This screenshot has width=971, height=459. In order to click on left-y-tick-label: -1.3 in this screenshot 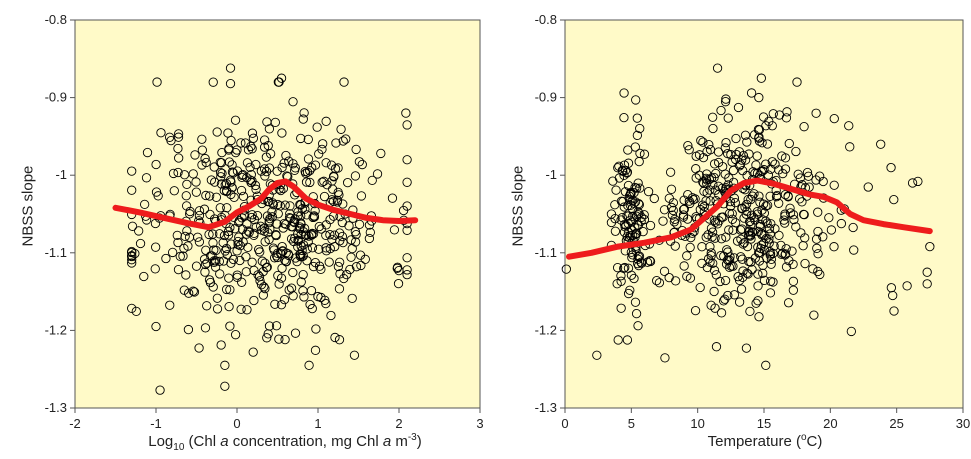, I will do `click(56, 407)`.